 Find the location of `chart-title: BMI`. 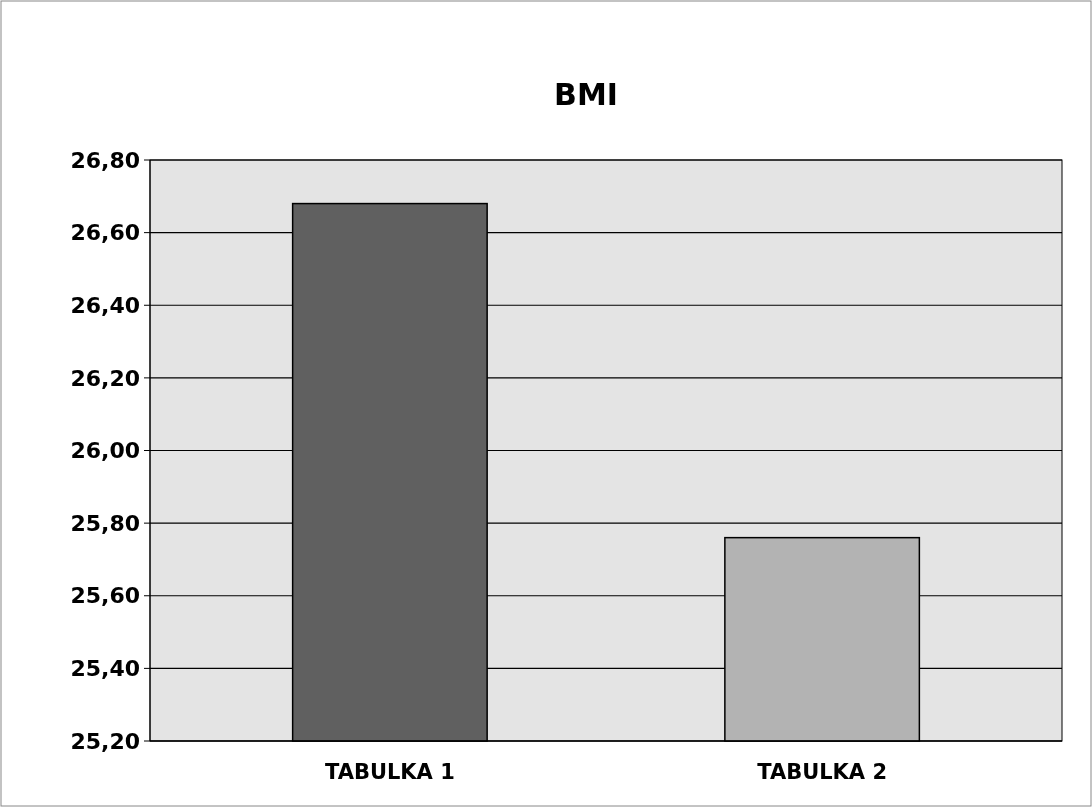

chart-title: BMI is located at coordinates (586, 94).